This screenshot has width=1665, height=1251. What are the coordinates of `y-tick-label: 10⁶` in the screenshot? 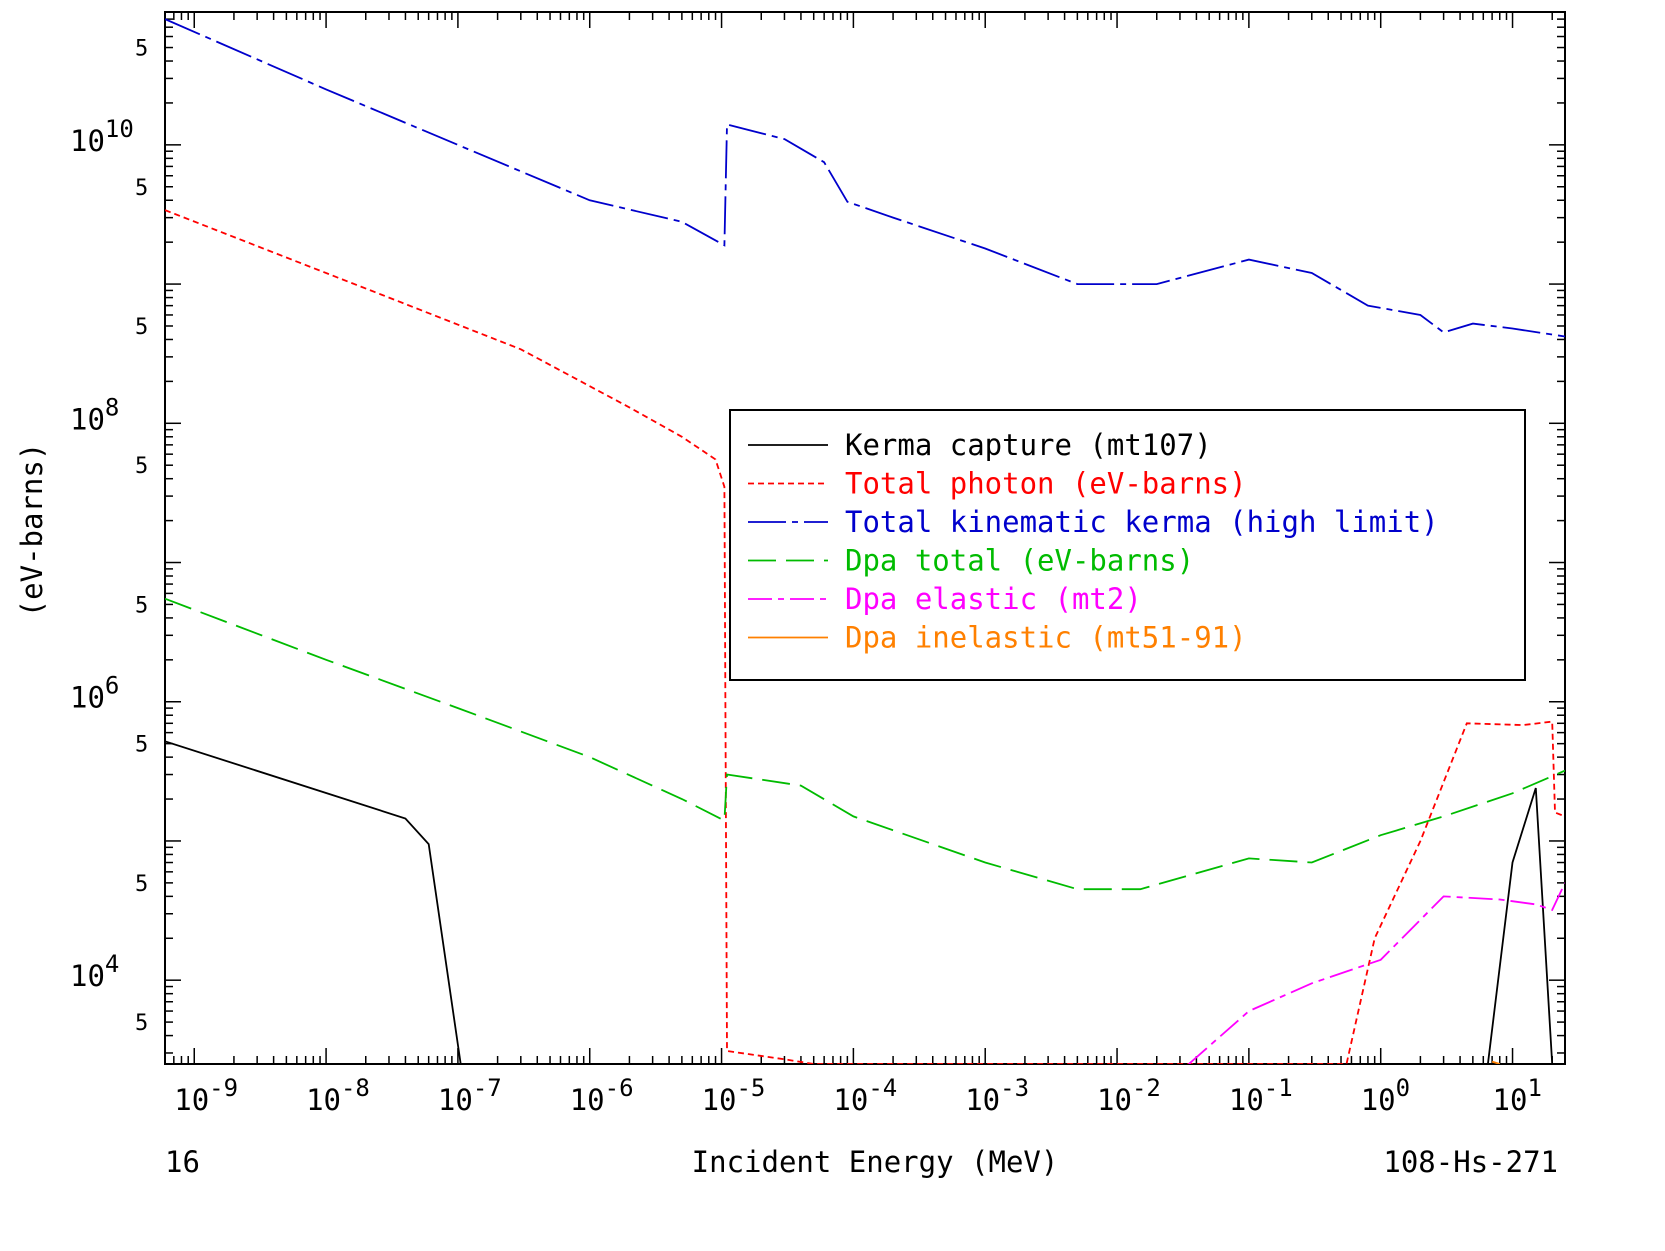 It's located at (94, 693).